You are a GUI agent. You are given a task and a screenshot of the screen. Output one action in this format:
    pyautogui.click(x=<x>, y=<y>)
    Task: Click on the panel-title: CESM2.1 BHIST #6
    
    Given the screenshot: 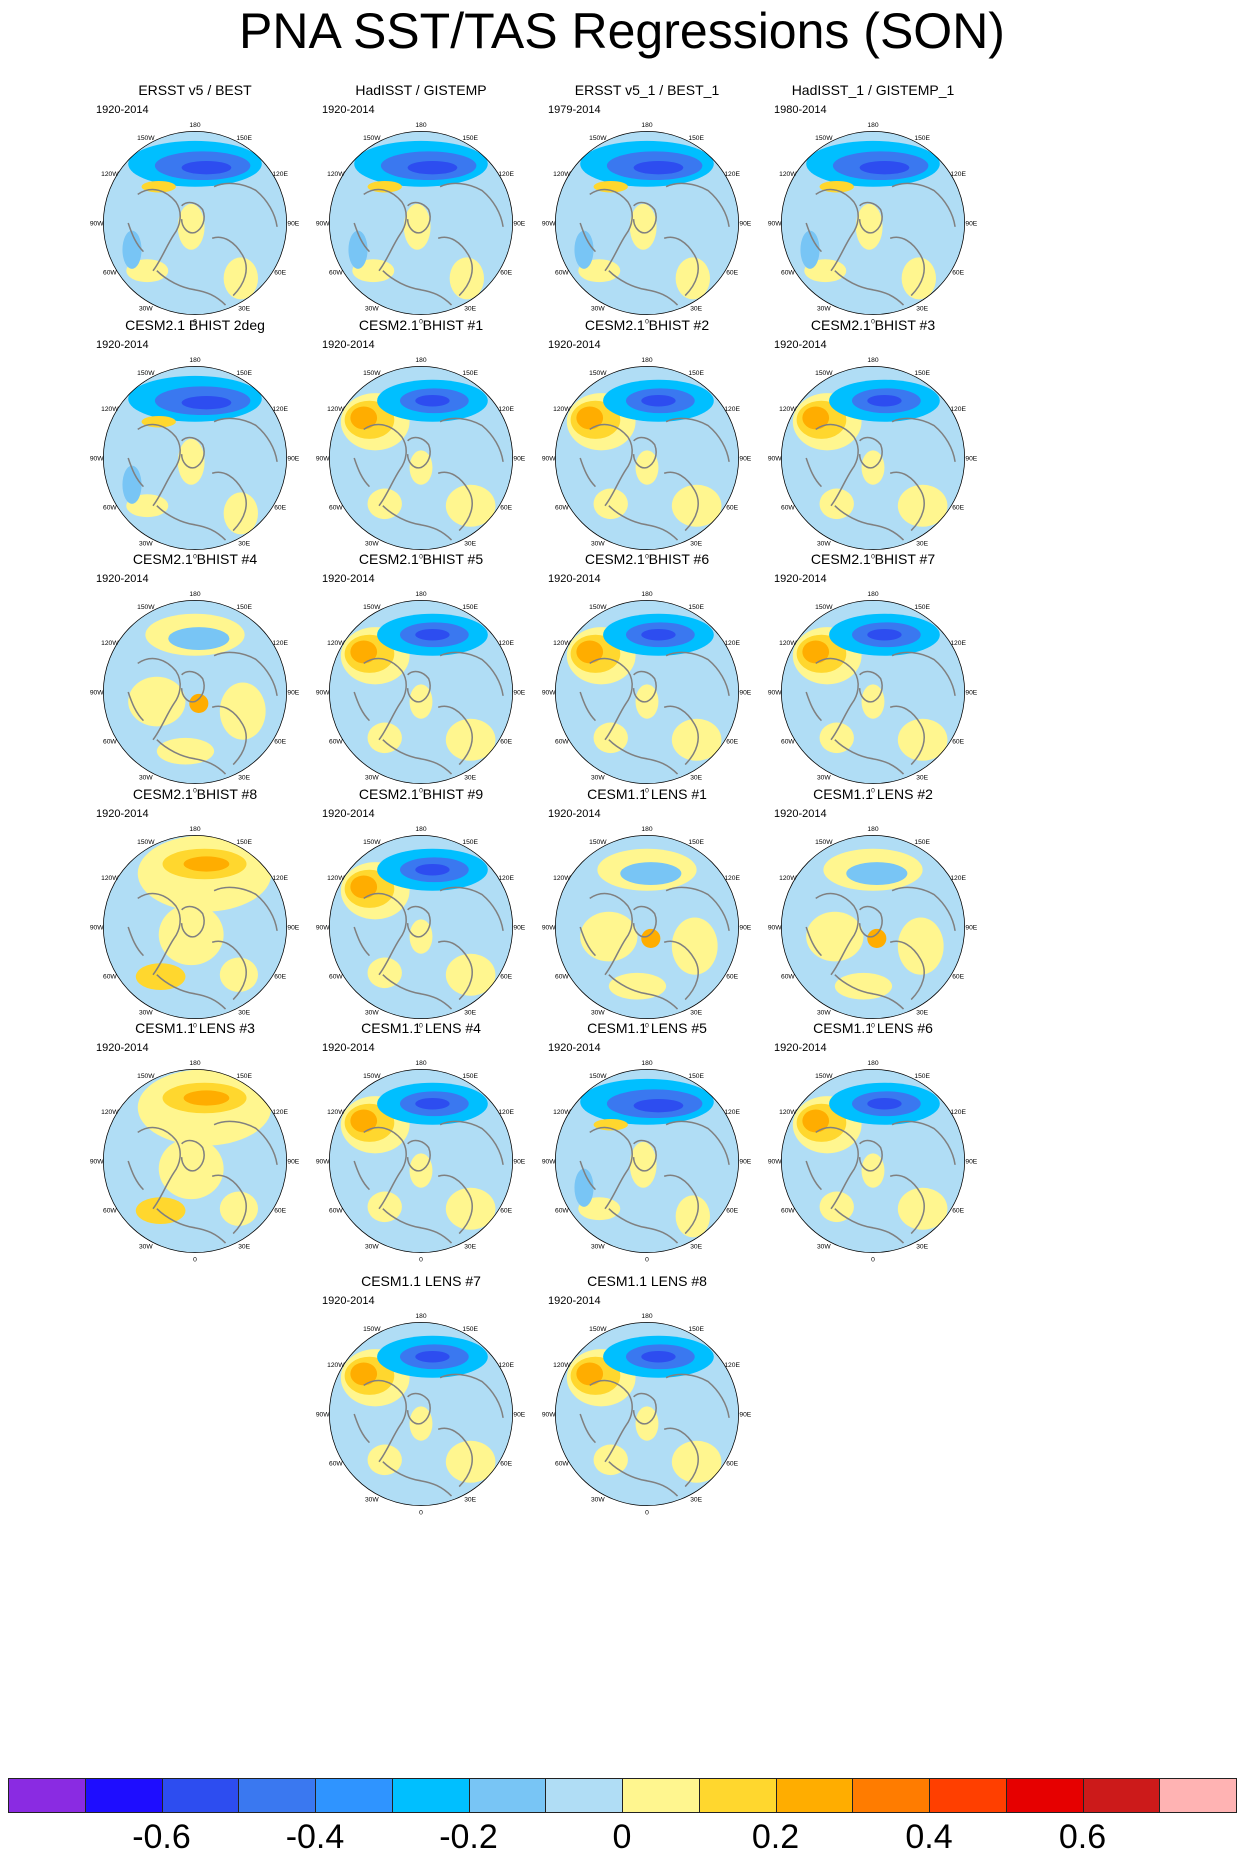 What is the action you would take?
    pyautogui.click(x=647, y=559)
    